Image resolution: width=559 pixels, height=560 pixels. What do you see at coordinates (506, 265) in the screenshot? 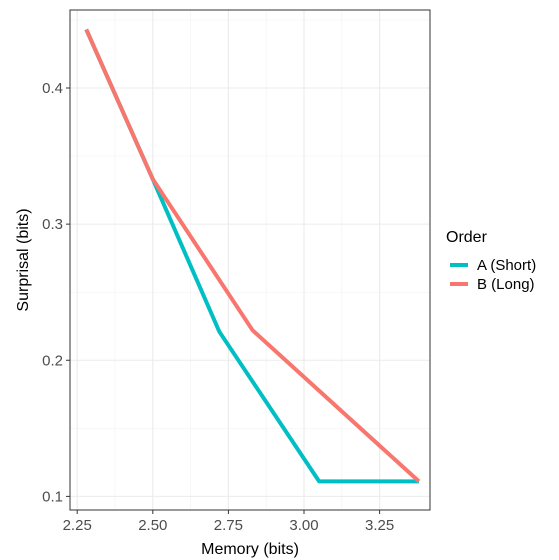
I see `legend-label-a-short: A (Short)` at bounding box center [506, 265].